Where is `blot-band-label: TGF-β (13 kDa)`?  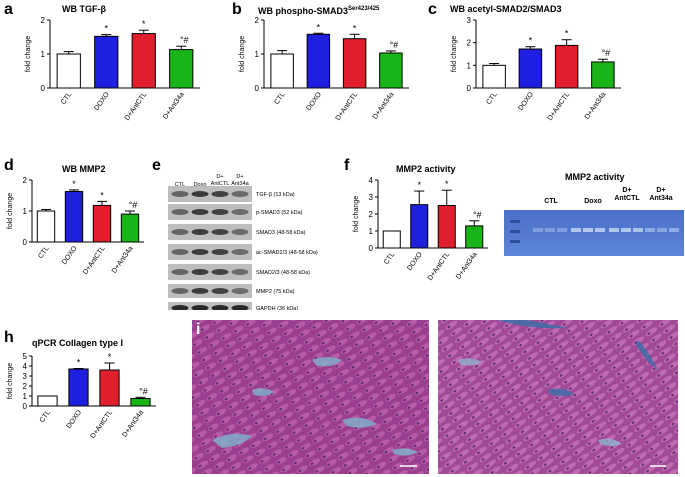 blot-band-label: TGF-β (13 kDa) is located at coordinates (275, 195).